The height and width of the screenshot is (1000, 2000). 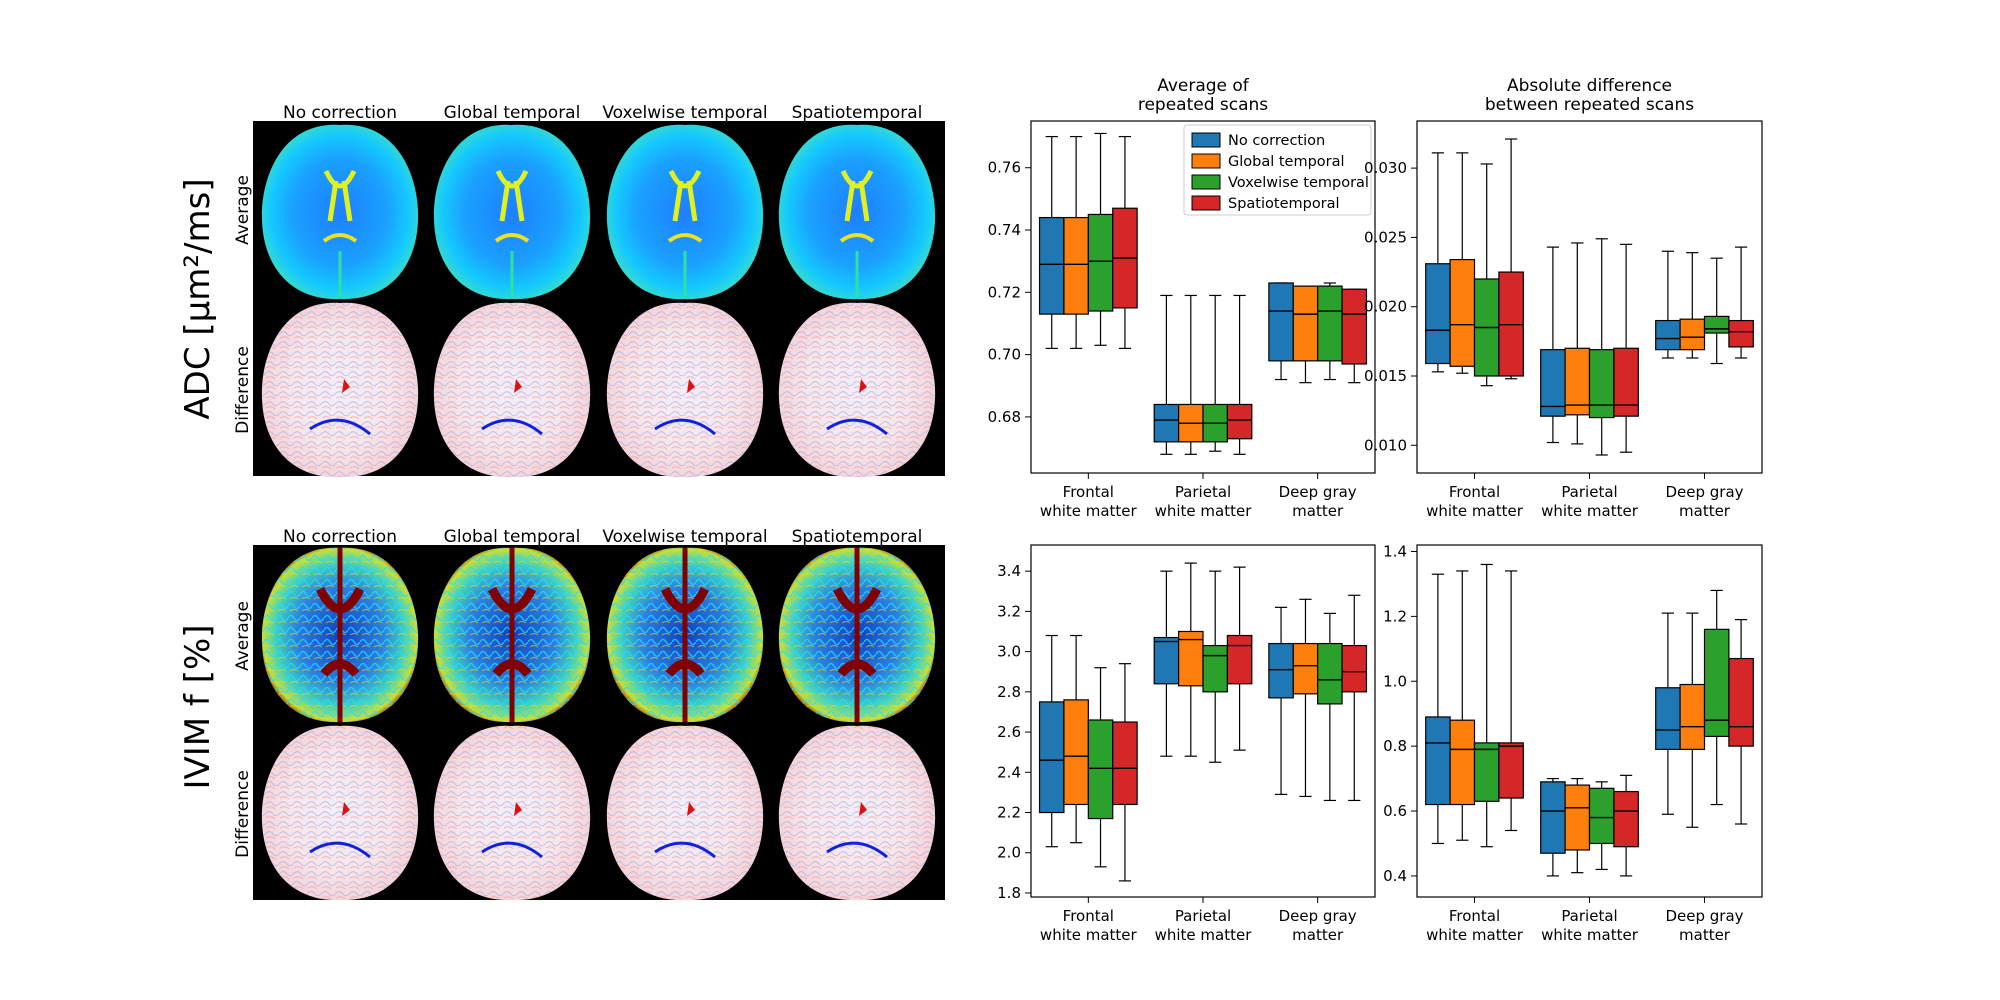 I want to click on y-tick-label: 2.6, so click(x=1009, y=732).